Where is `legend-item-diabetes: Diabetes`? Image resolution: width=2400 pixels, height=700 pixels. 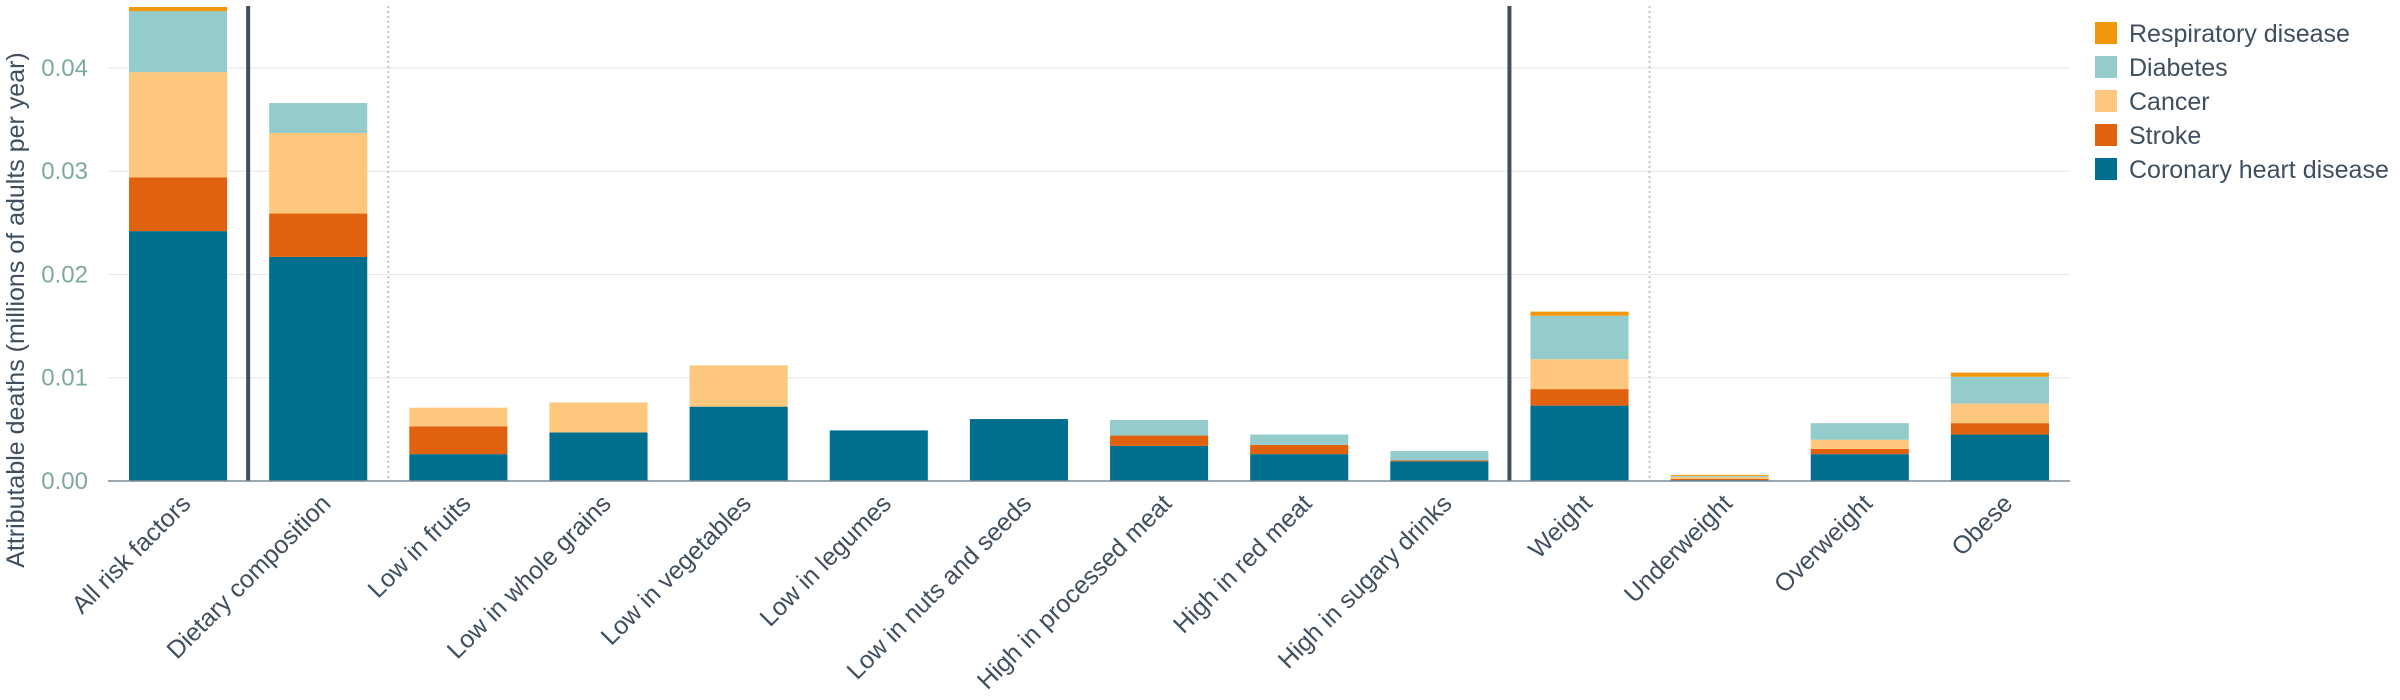
legend-item-diabetes: Diabetes is located at coordinates (2161, 68).